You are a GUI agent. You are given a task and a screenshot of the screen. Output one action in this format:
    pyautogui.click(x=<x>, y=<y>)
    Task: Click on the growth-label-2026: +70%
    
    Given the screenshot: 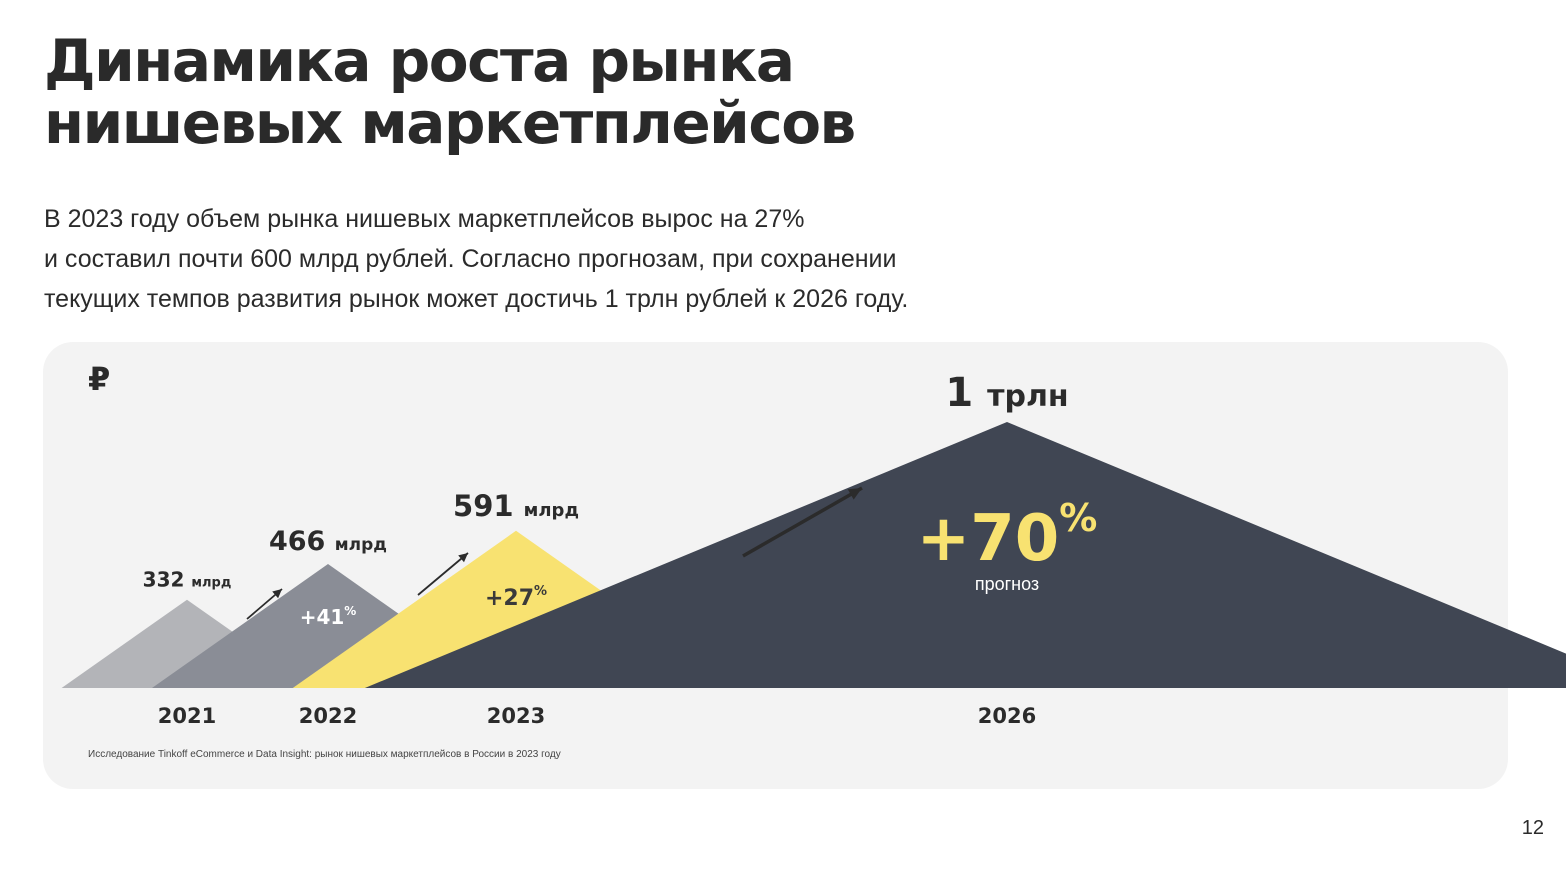 What is the action you would take?
    pyautogui.click(x=1007, y=536)
    